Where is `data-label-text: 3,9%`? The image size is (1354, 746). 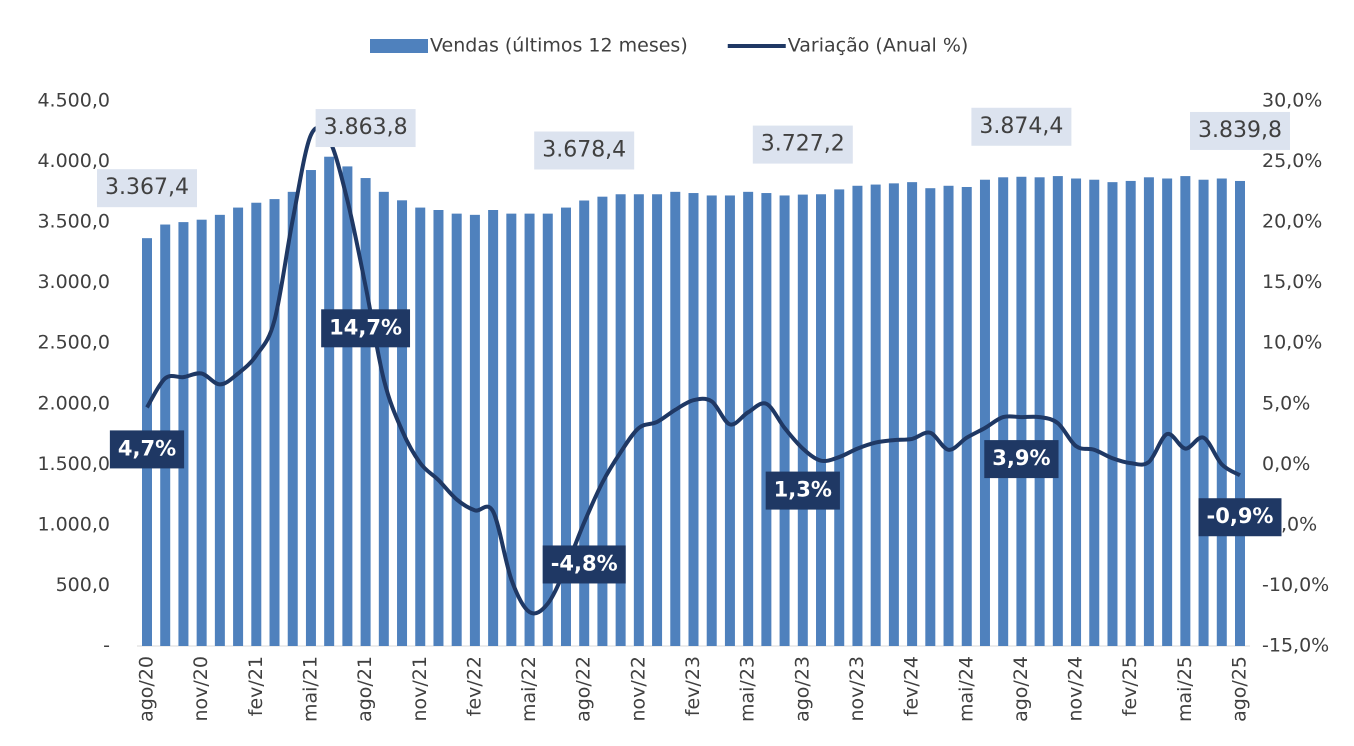
data-label-text: 3,9% is located at coordinates (1021, 458).